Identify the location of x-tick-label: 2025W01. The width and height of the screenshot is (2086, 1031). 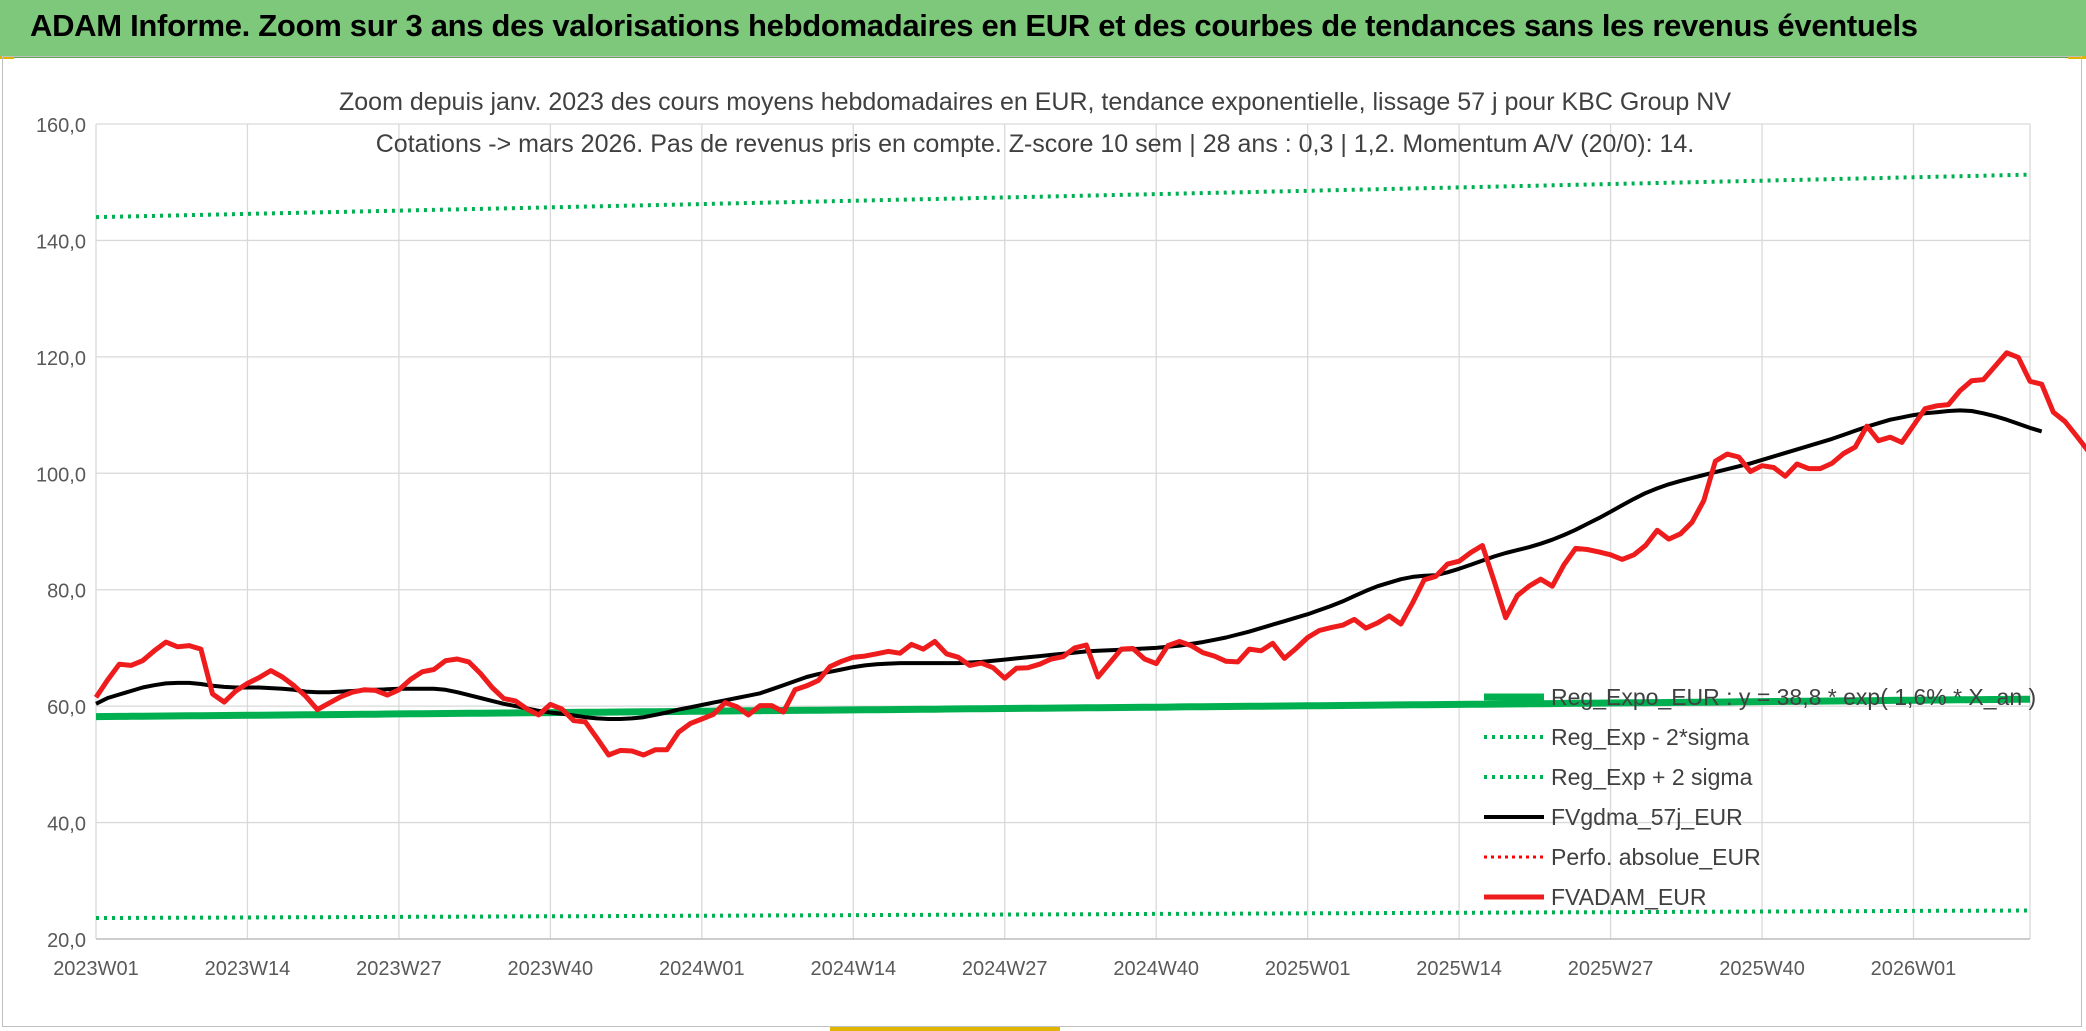
(1308, 969).